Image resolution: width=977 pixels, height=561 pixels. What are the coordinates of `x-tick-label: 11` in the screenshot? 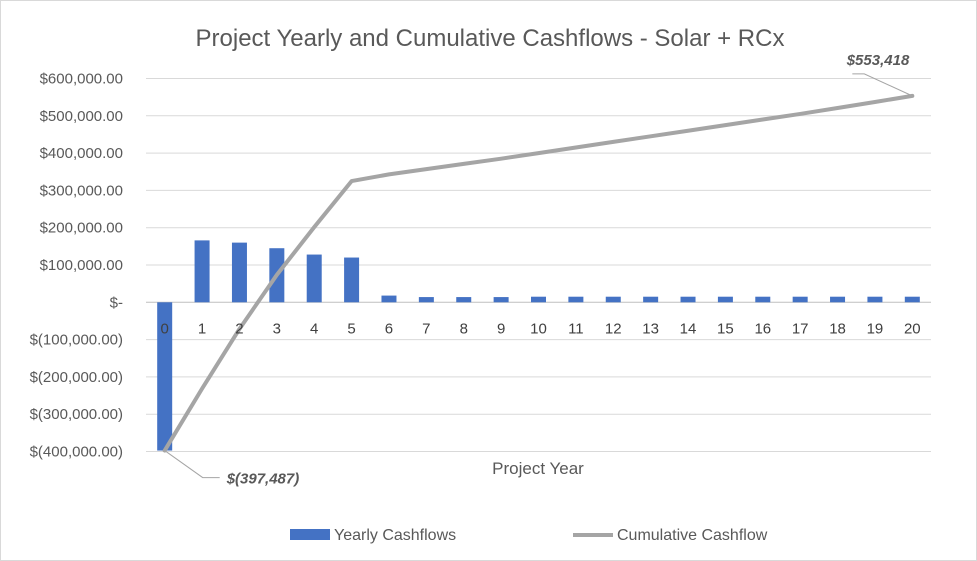 It's located at (576, 328).